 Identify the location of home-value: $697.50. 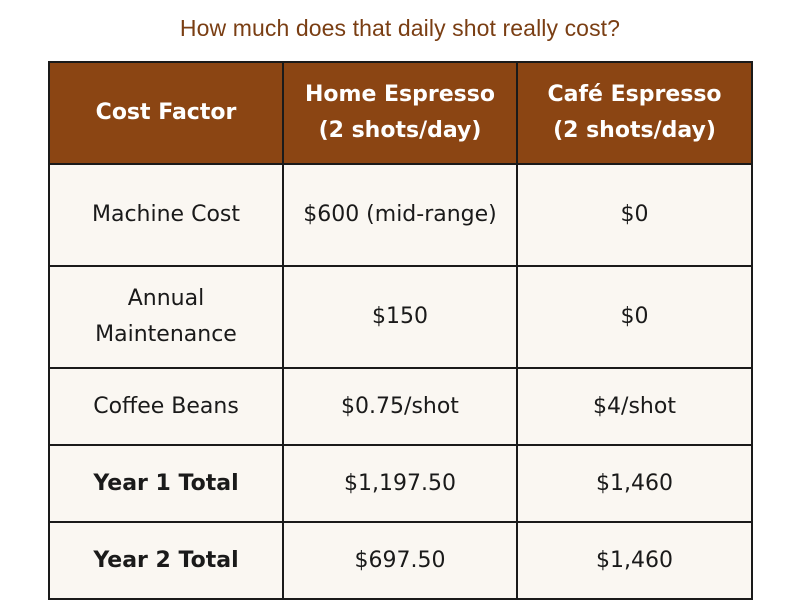
(400, 560).